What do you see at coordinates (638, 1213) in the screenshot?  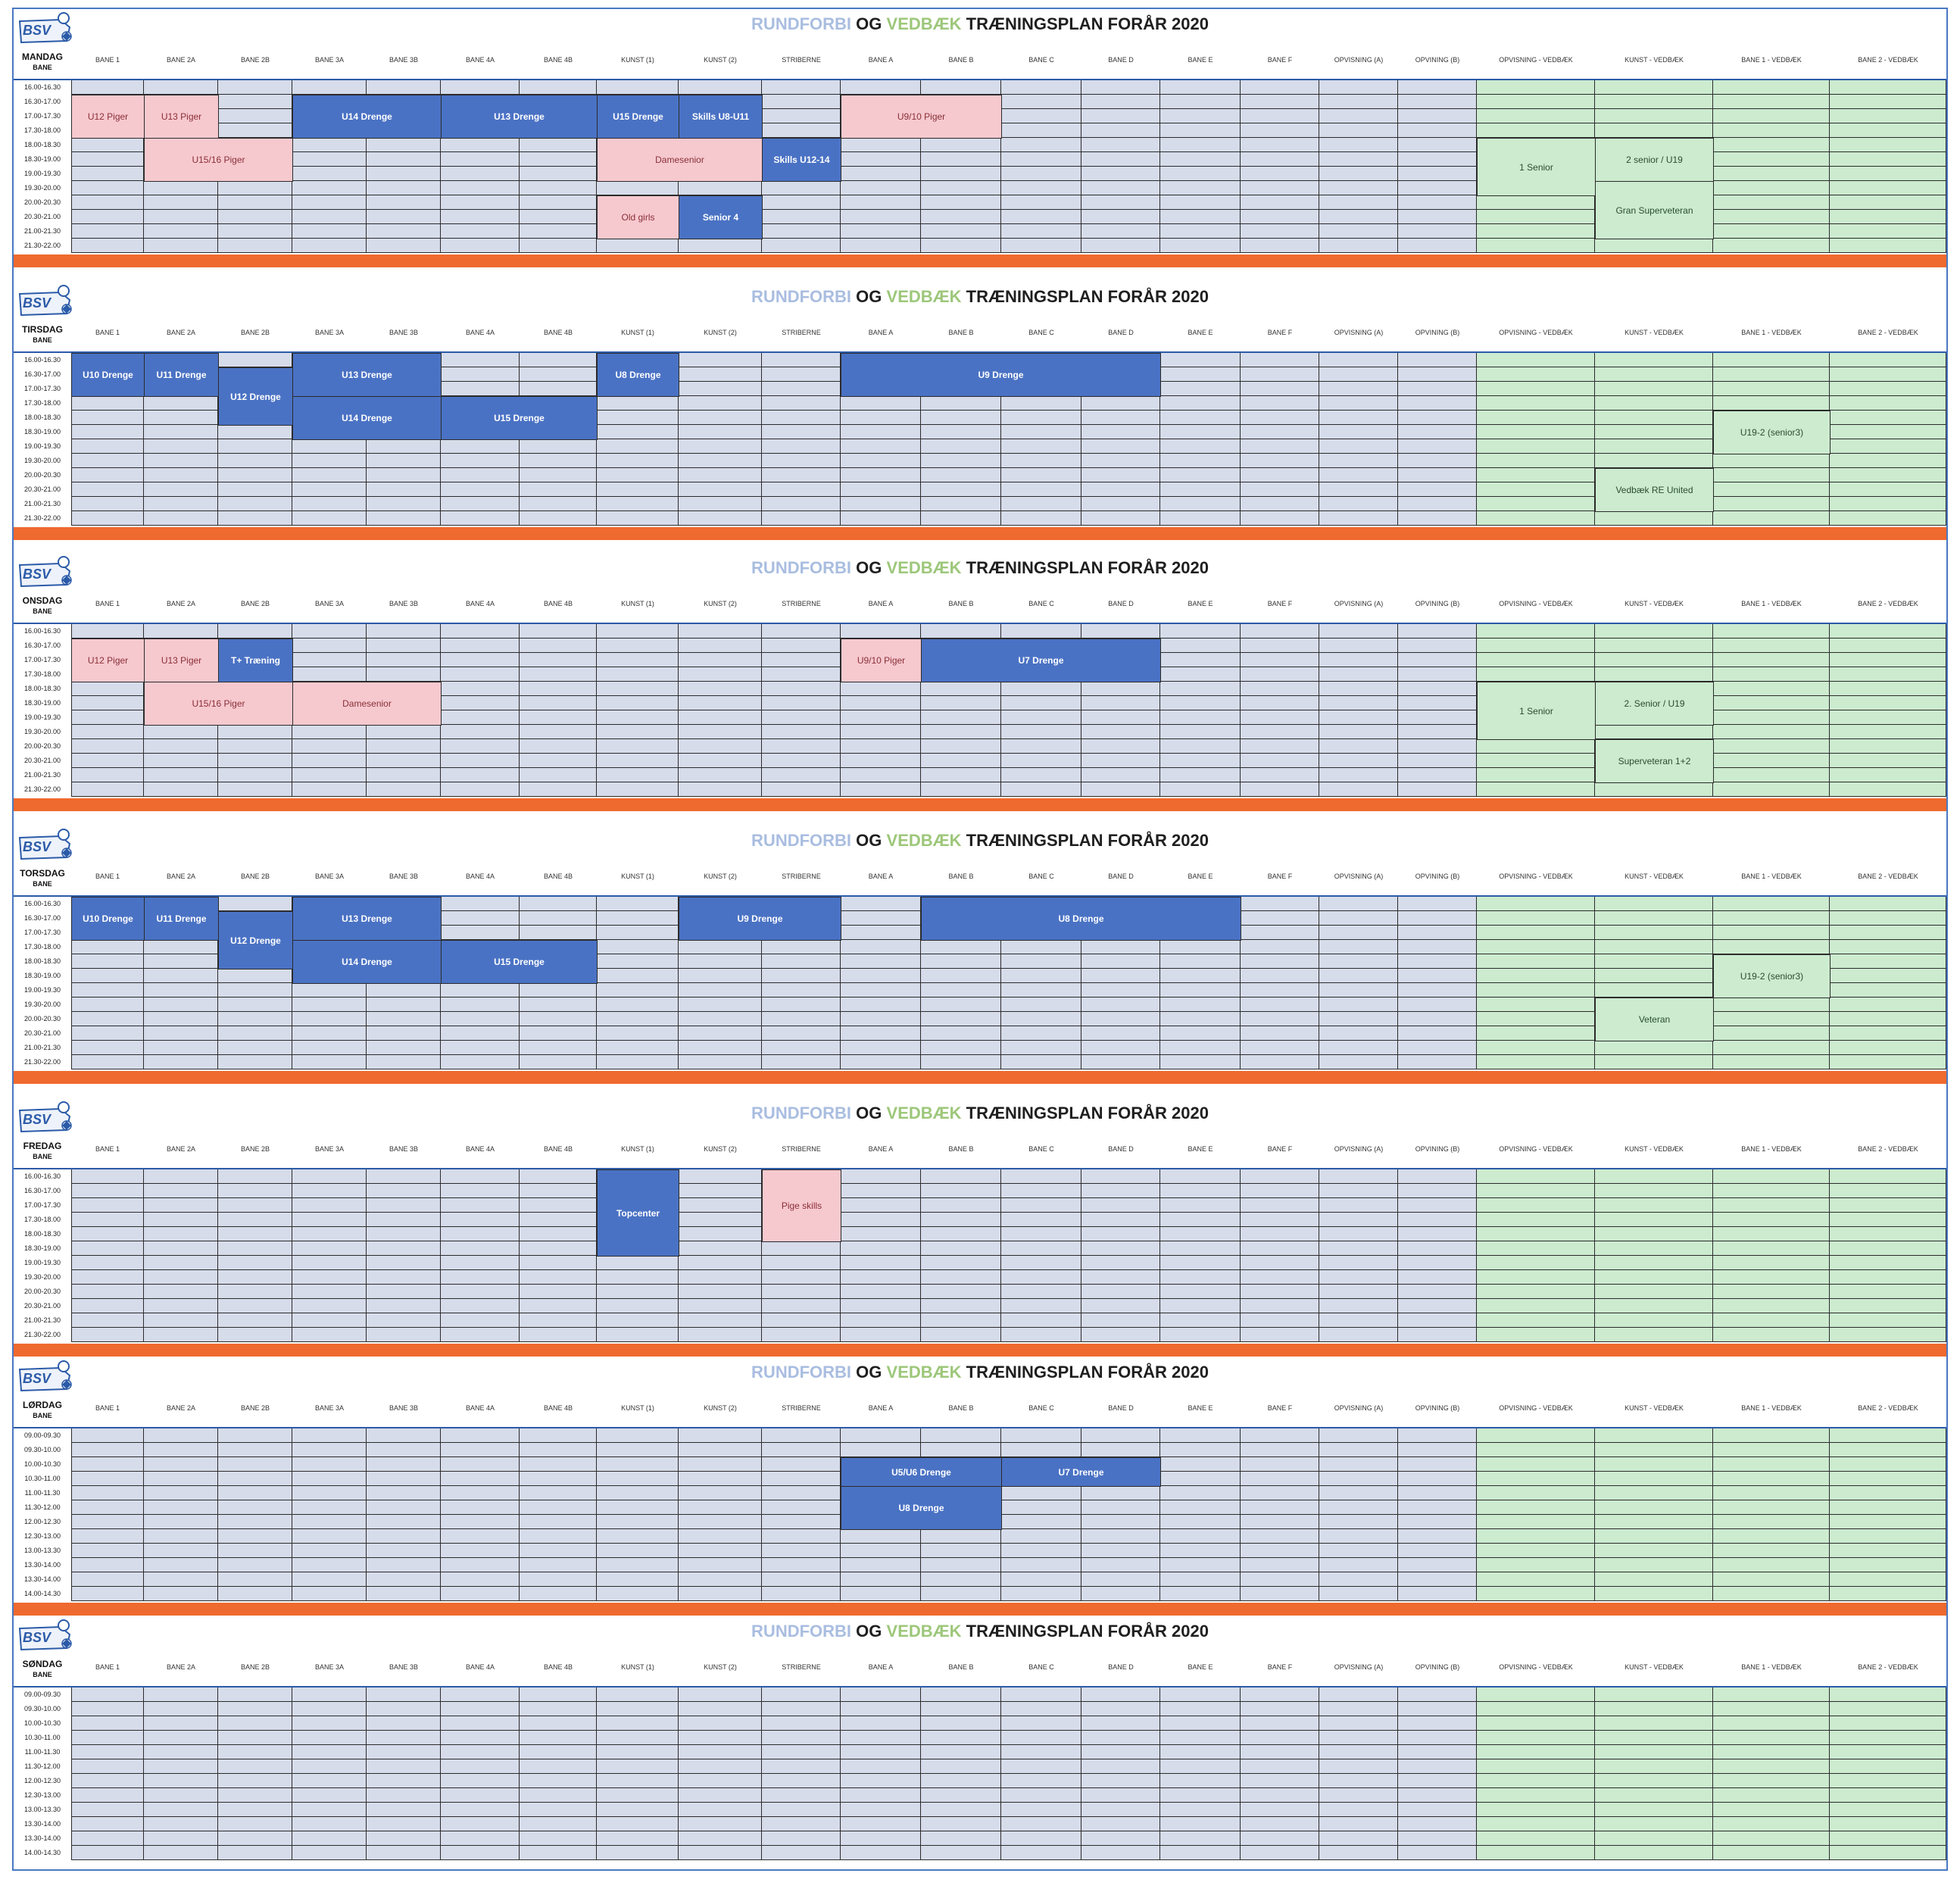 I see `training-block: Topcenter` at bounding box center [638, 1213].